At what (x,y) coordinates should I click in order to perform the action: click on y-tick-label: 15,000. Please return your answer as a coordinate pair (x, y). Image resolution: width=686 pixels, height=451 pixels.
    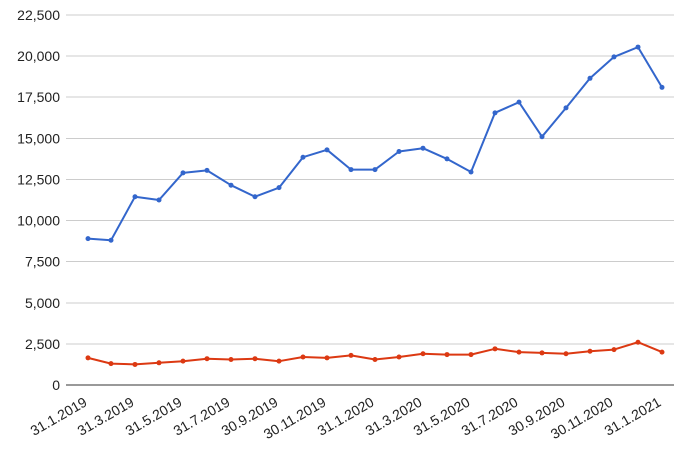
    Looking at the image, I should click on (38, 138).